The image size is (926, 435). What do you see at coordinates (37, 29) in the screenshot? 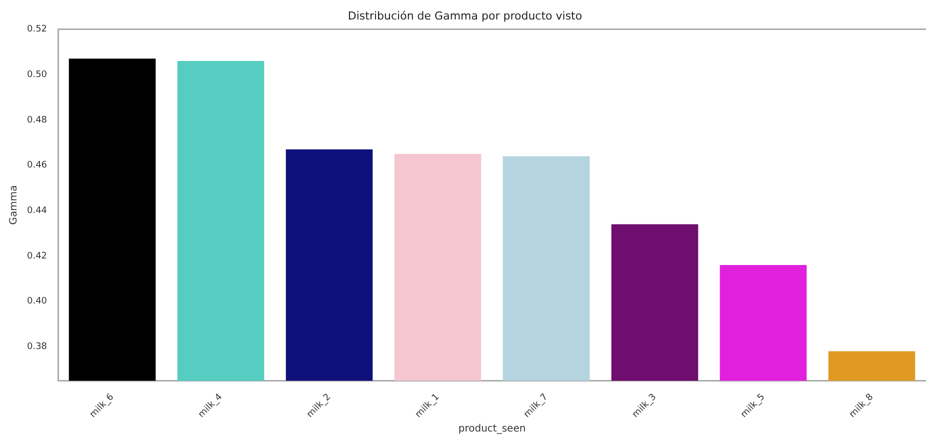
I see `y-tick-label: 0.52` at bounding box center [37, 29].